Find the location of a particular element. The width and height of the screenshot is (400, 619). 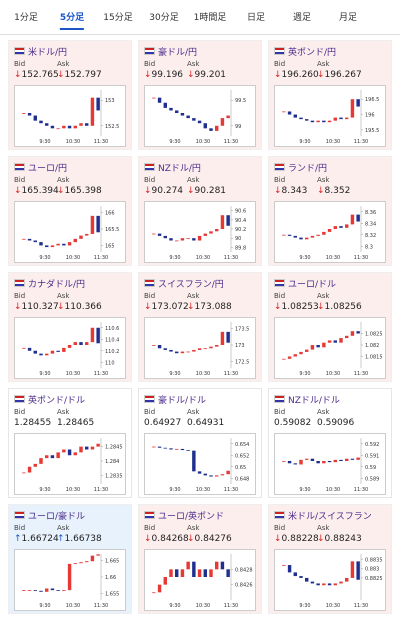

pair-name: 米ドル/スイスフラン is located at coordinates (330, 517).